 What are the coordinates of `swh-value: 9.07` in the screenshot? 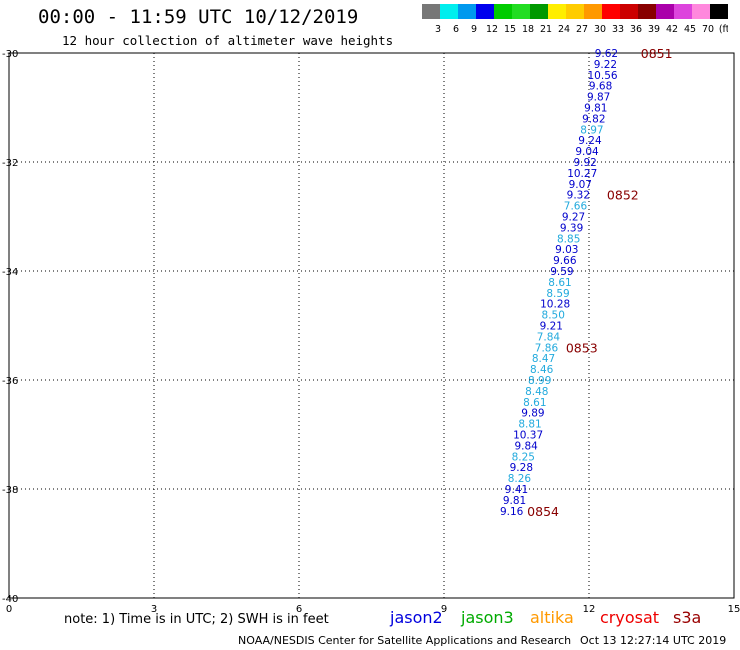 It's located at (580, 185).